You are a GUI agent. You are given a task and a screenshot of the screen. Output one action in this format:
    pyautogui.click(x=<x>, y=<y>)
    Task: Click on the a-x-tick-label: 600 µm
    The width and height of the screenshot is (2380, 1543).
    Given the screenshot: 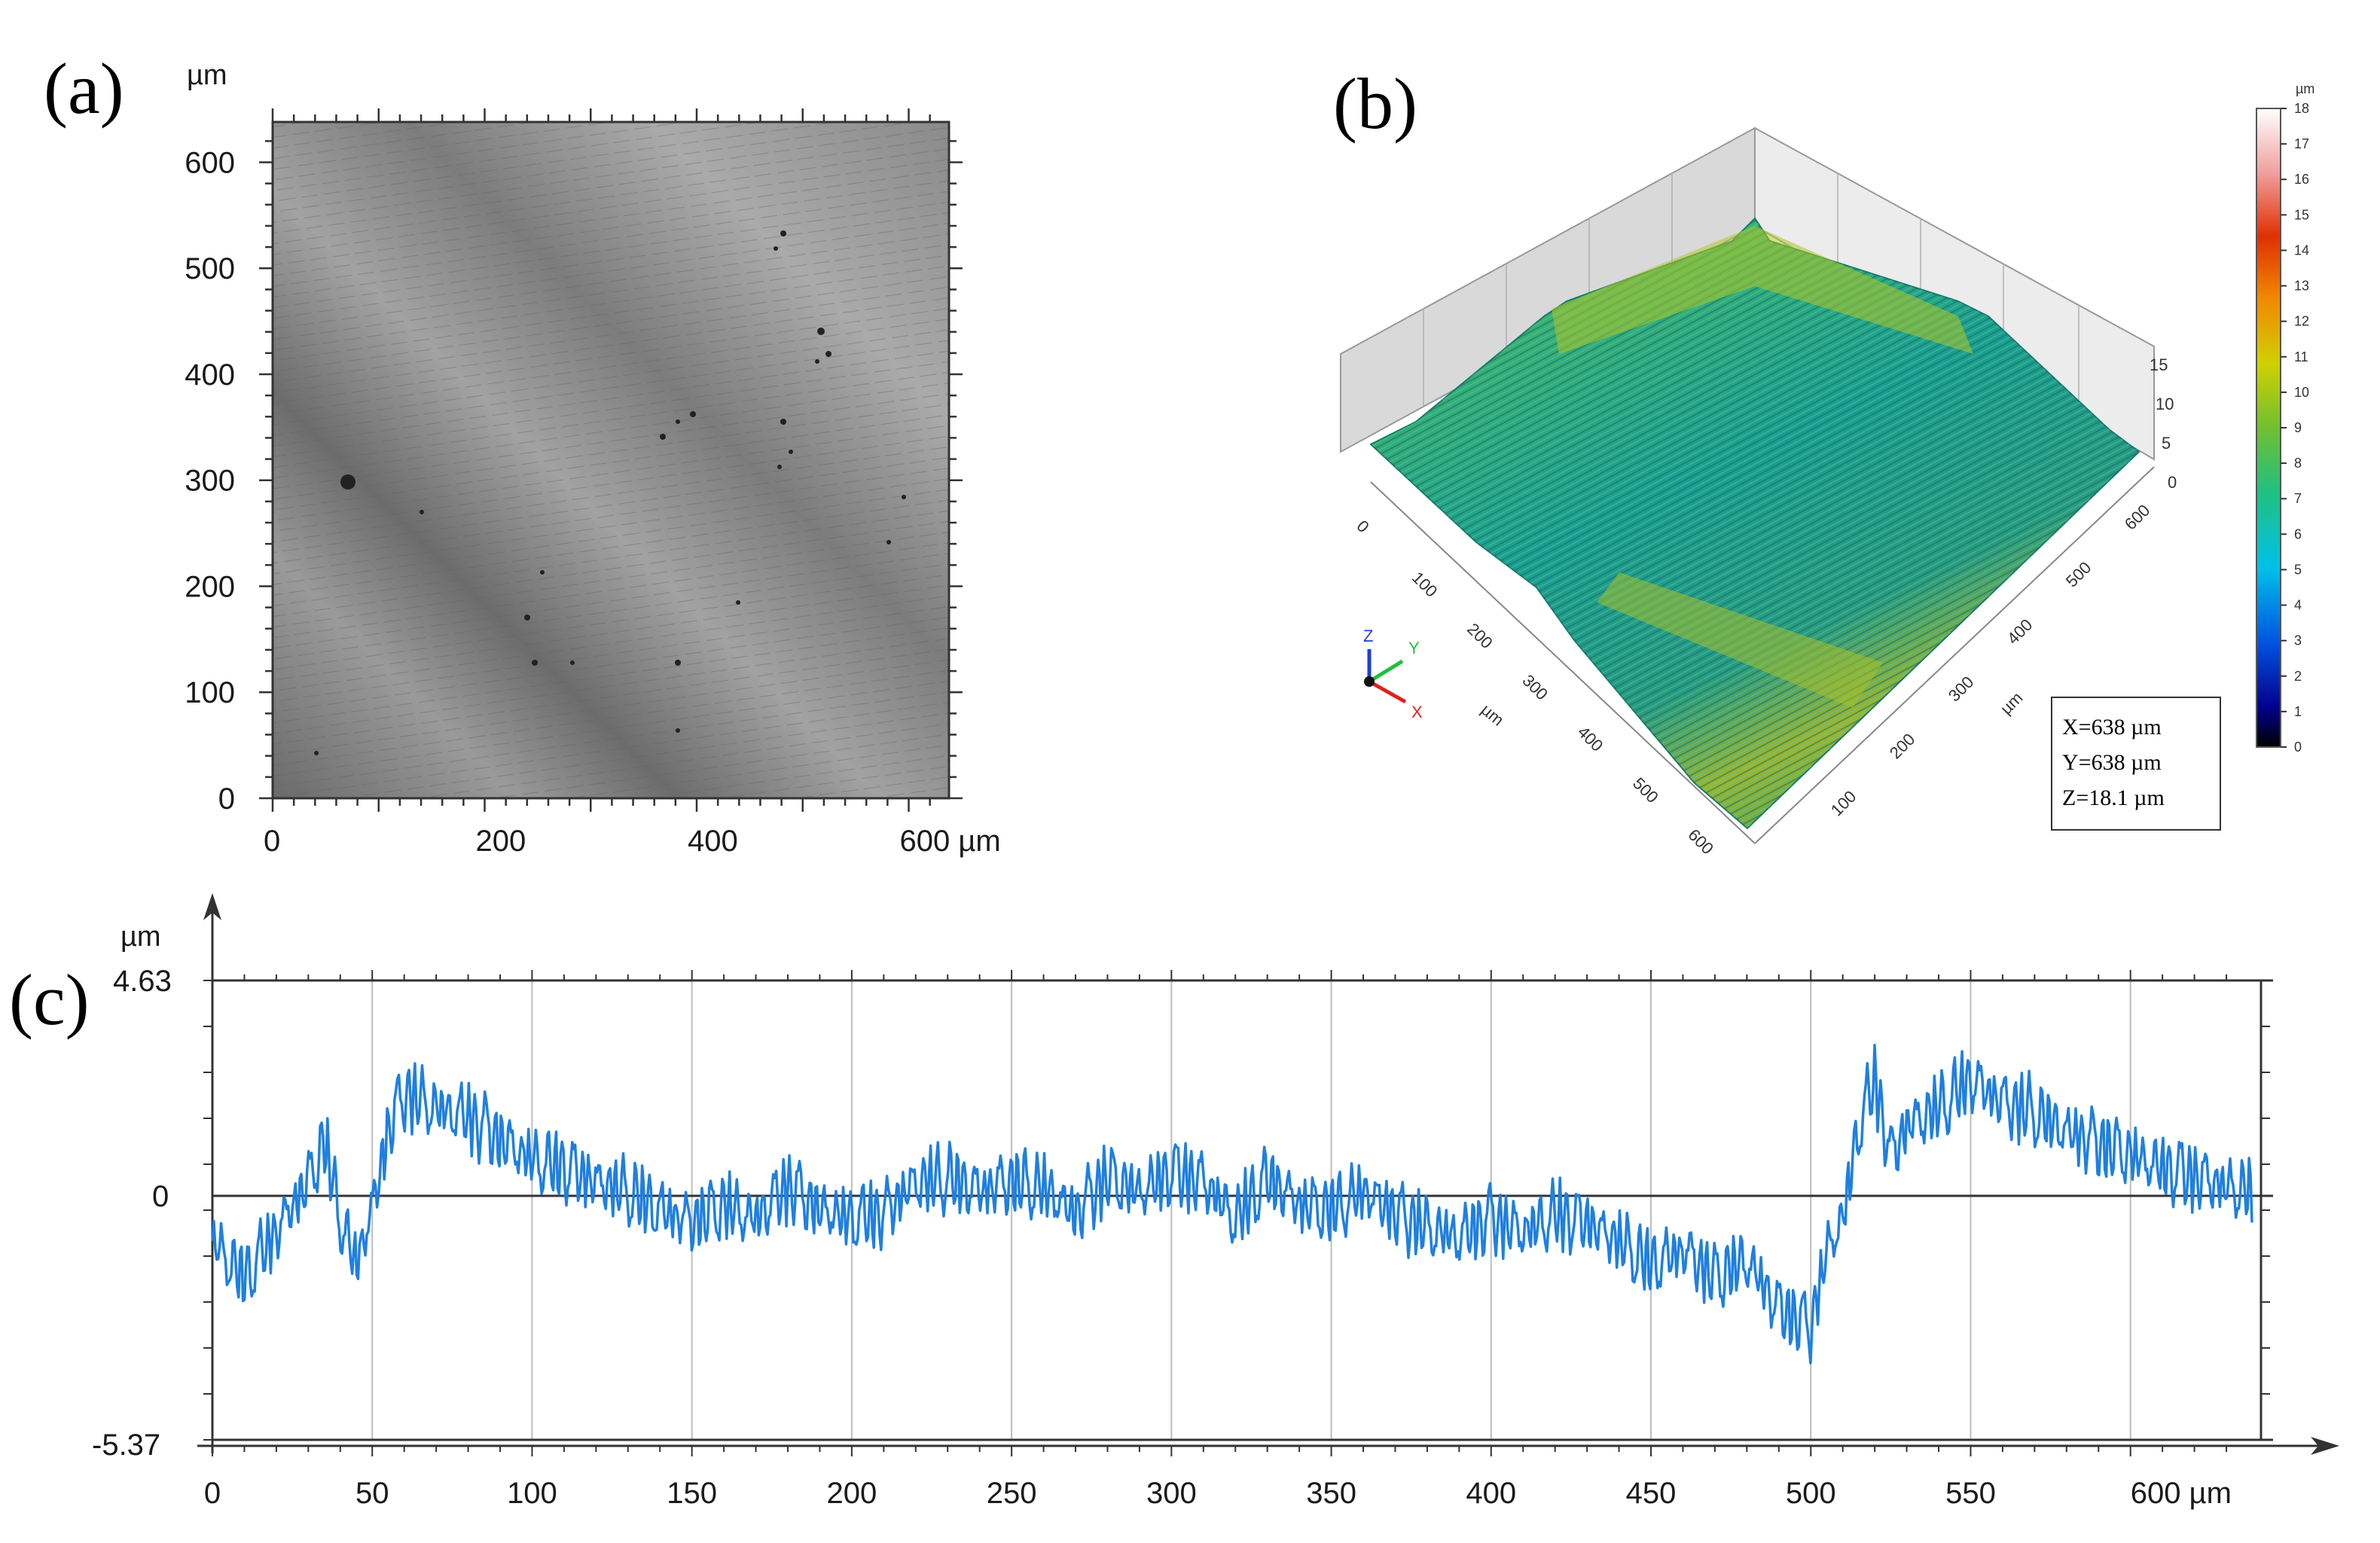 What is the action you would take?
    pyautogui.click(x=950, y=842)
    